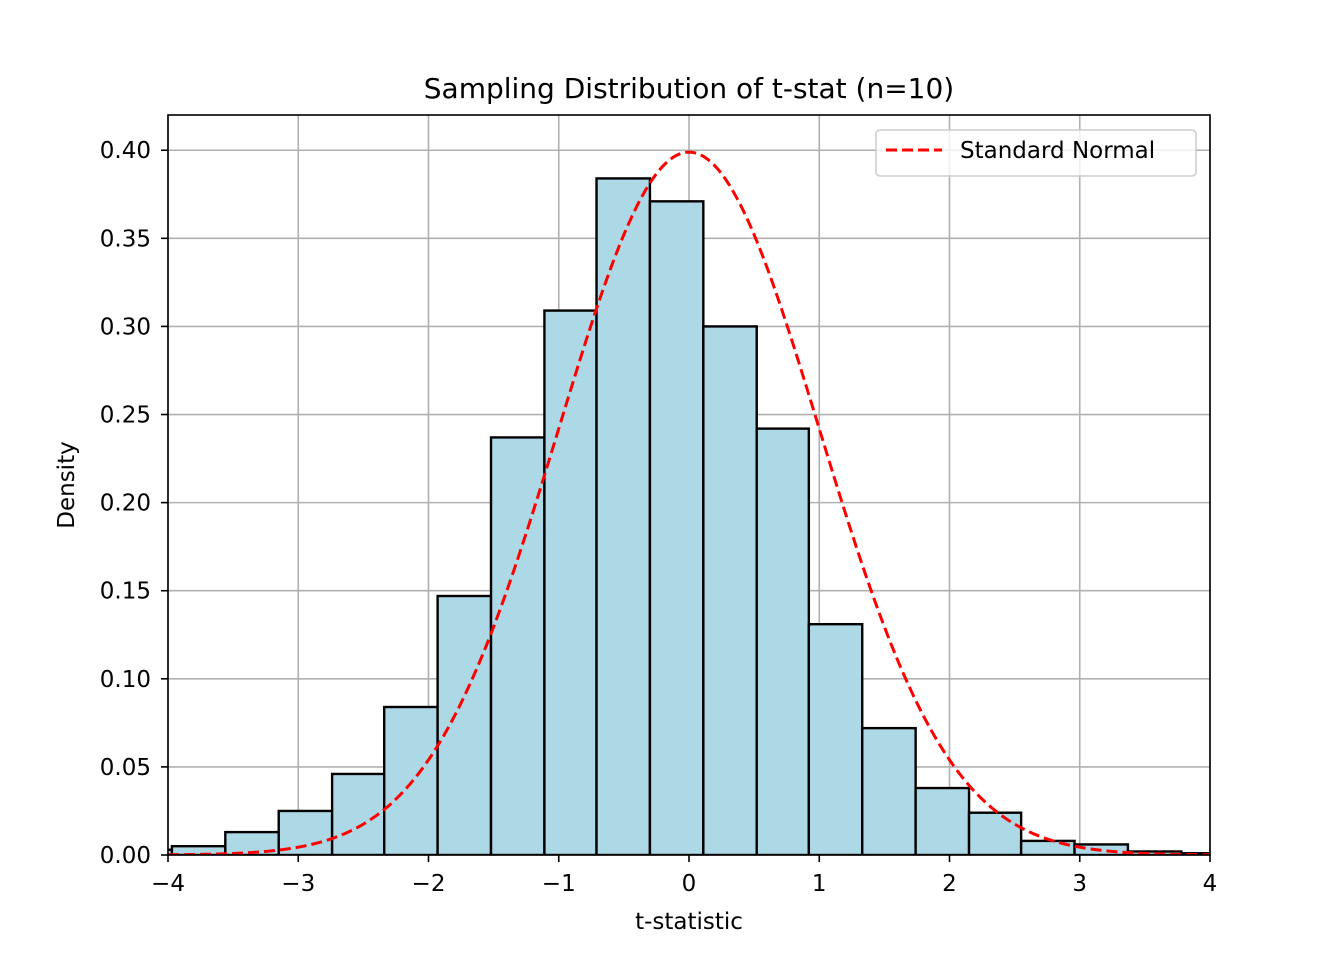  I want to click on x-tick-label: −4, so click(168, 884).